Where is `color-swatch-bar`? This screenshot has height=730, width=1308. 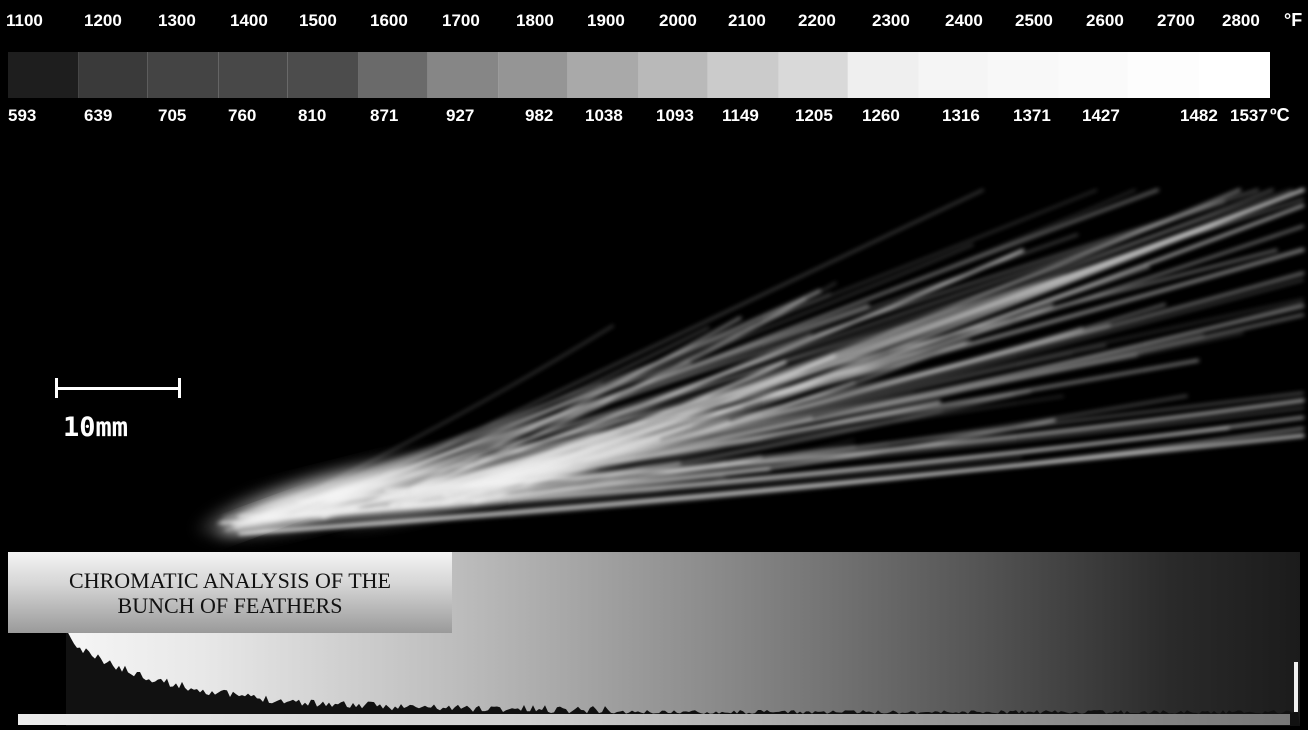
color-swatch-bar is located at coordinates (639, 75).